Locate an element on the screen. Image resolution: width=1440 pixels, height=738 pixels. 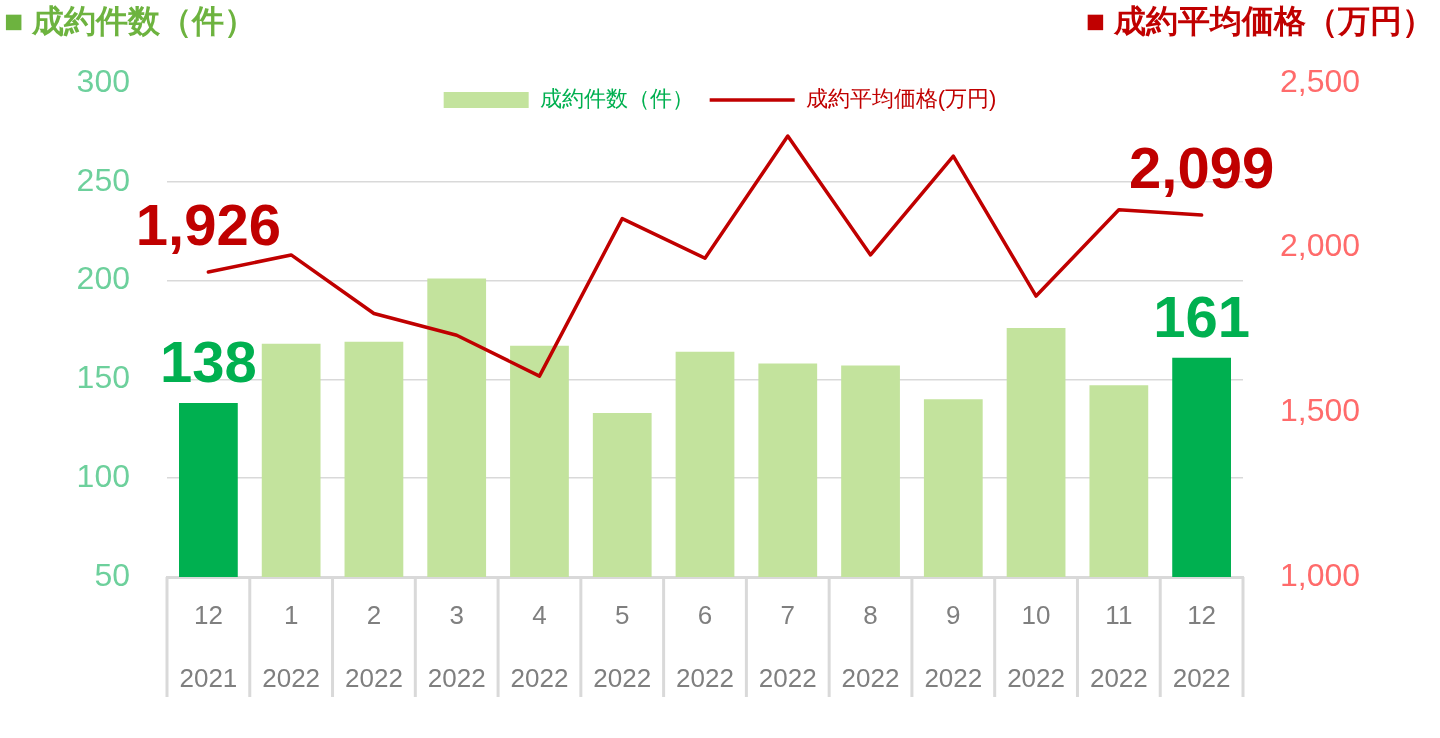
y-tick-label: 300 is located at coordinates (103, 80).